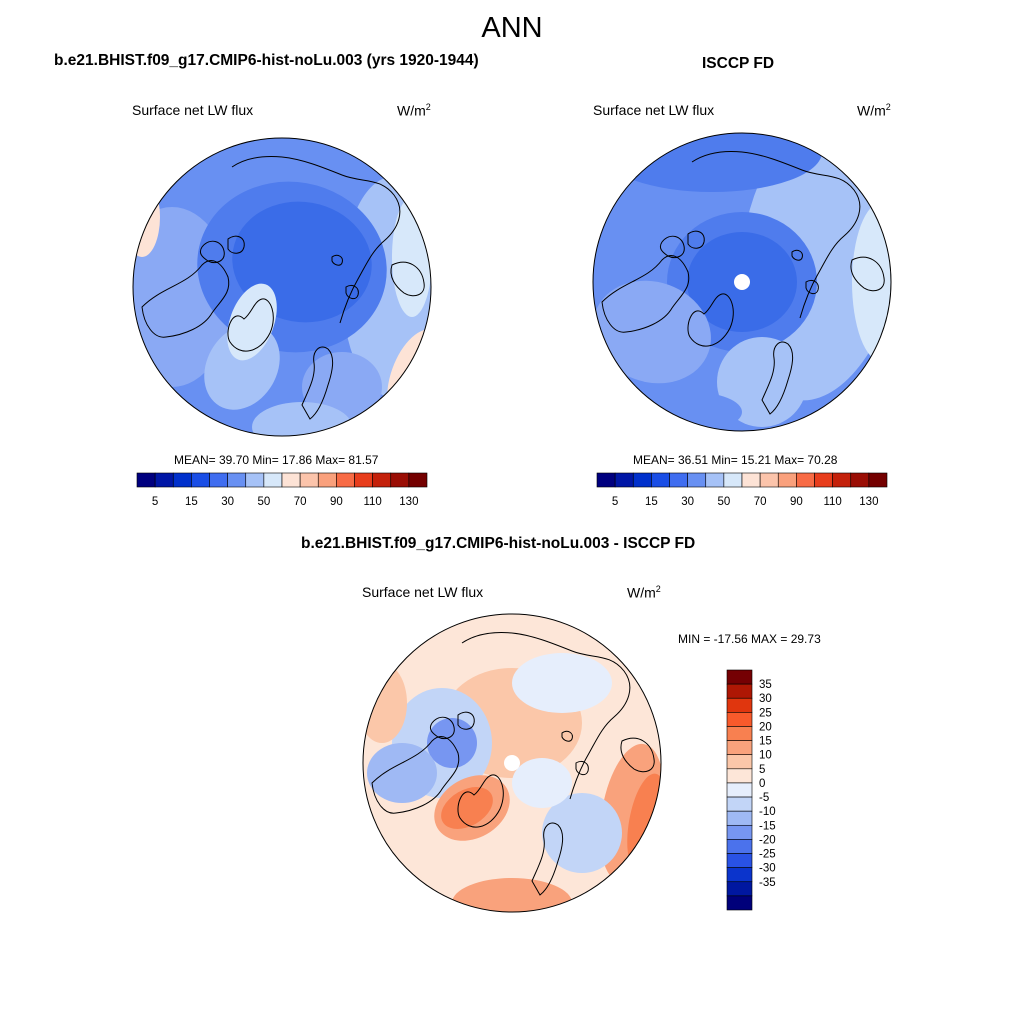 Image resolution: width=1024 pixels, height=1024 pixels. I want to click on colorbar-tick-label: 25, so click(765, 713).